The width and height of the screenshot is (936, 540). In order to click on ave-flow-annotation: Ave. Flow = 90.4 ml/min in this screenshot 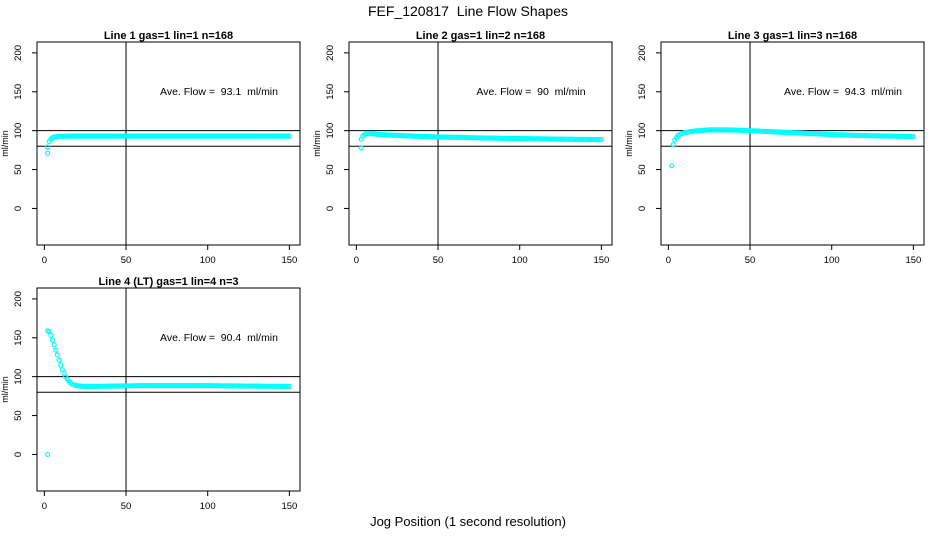, I will do `click(219, 338)`.